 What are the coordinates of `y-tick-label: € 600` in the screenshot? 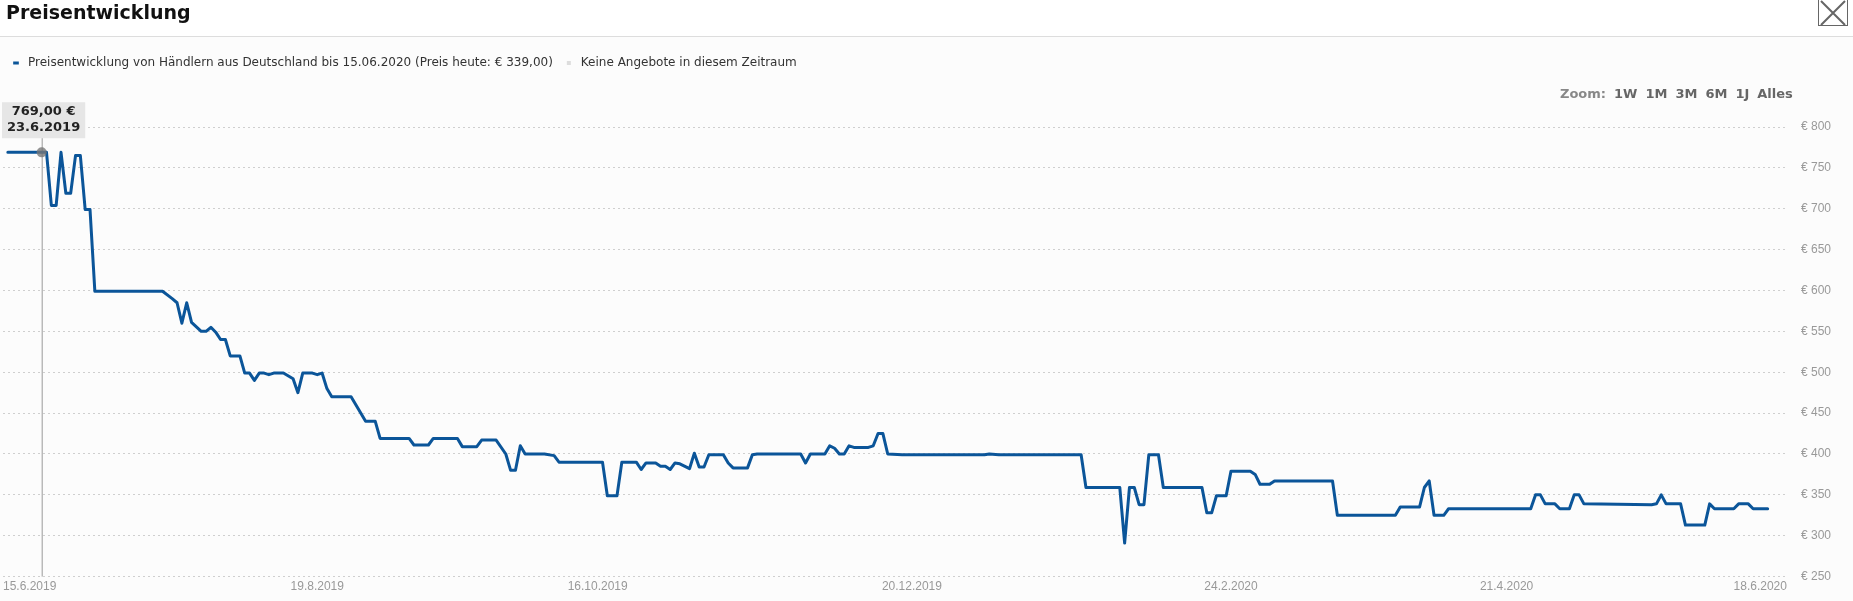 It's located at (1816, 289).